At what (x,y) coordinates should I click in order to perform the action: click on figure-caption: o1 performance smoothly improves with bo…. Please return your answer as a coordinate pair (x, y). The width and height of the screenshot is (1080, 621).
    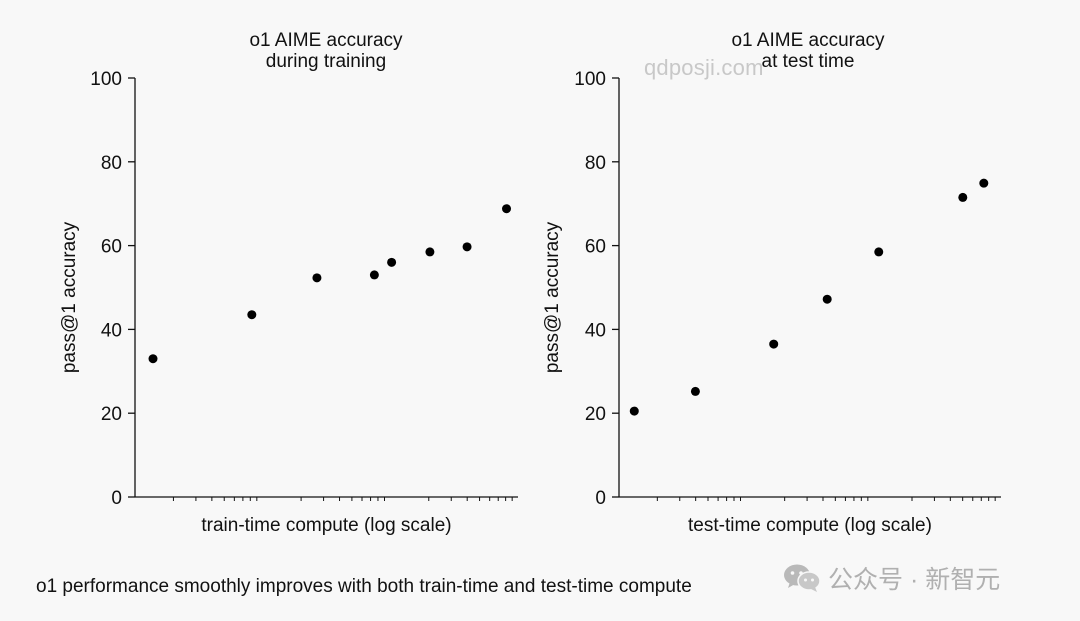
    Looking at the image, I should click on (364, 586).